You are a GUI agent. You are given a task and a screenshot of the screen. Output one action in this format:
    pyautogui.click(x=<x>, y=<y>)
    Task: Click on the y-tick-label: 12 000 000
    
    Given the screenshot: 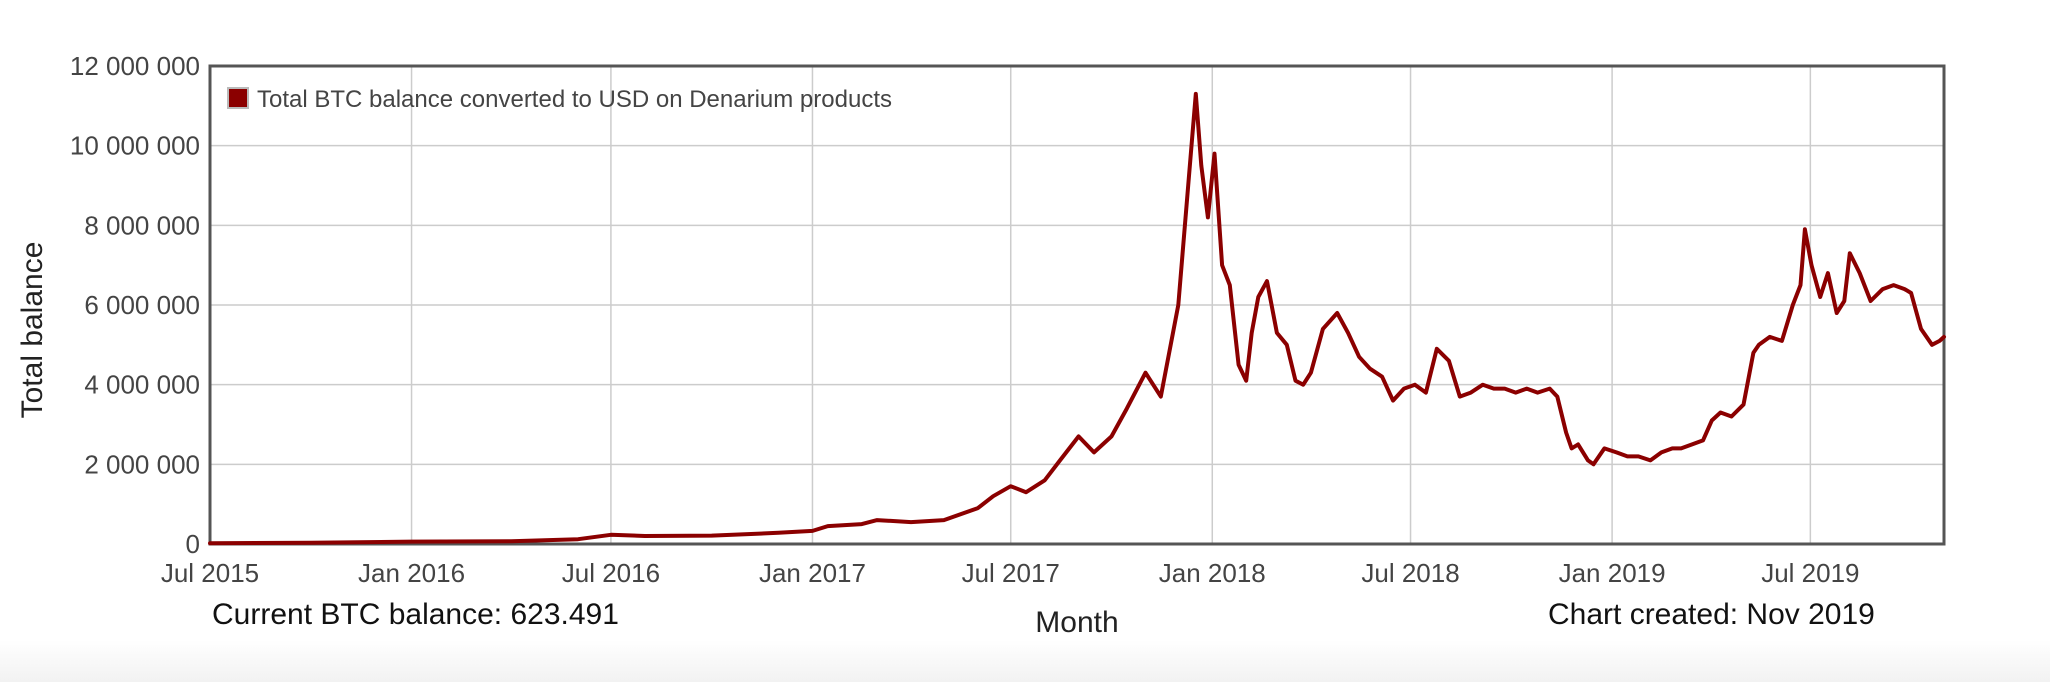 What is the action you would take?
    pyautogui.click(x=135, y=66)
    